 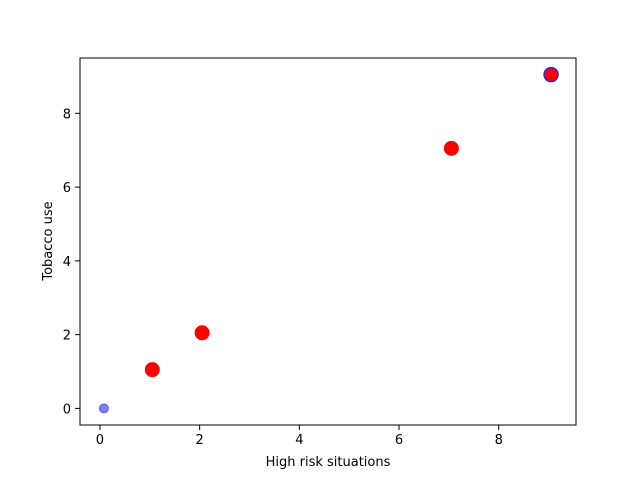 I want to click on y-tick-label: 0, so click(x=67, y=409).